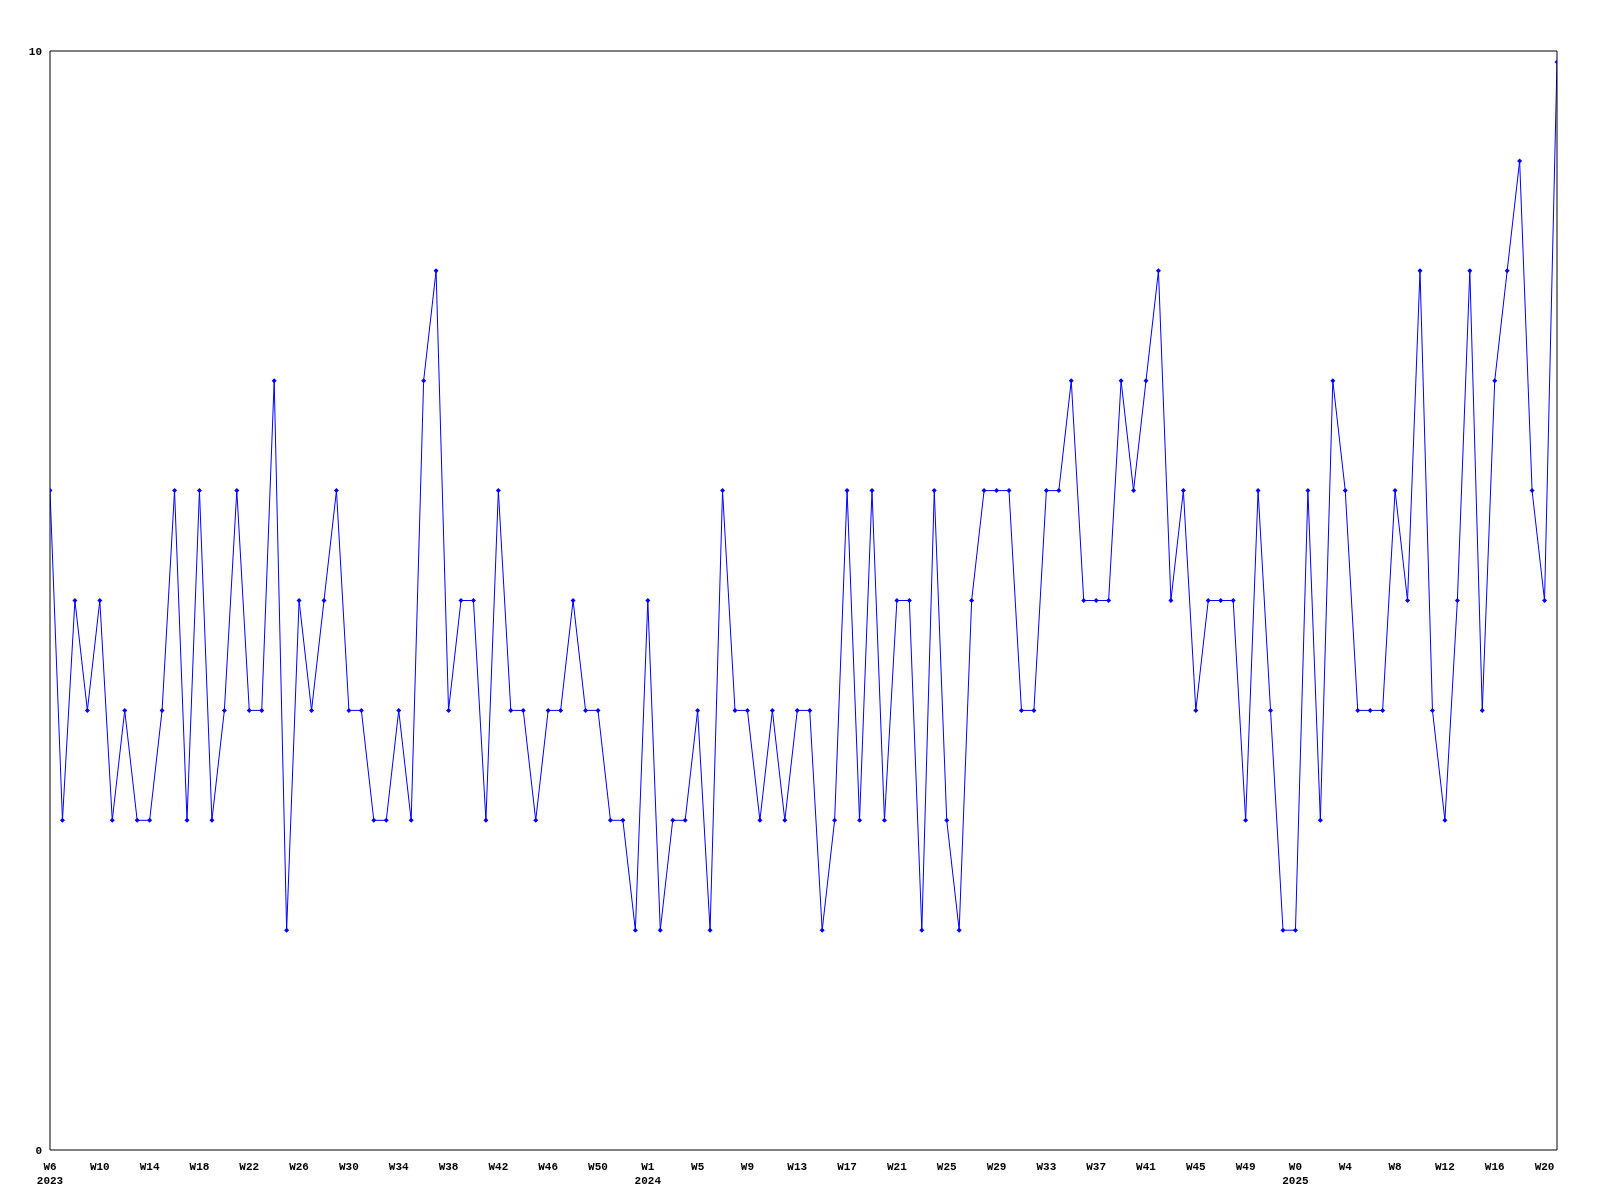 This screenshot has height=1200, width=1600. I want to click on x-tick-label: W8, so click(1395, 1167).